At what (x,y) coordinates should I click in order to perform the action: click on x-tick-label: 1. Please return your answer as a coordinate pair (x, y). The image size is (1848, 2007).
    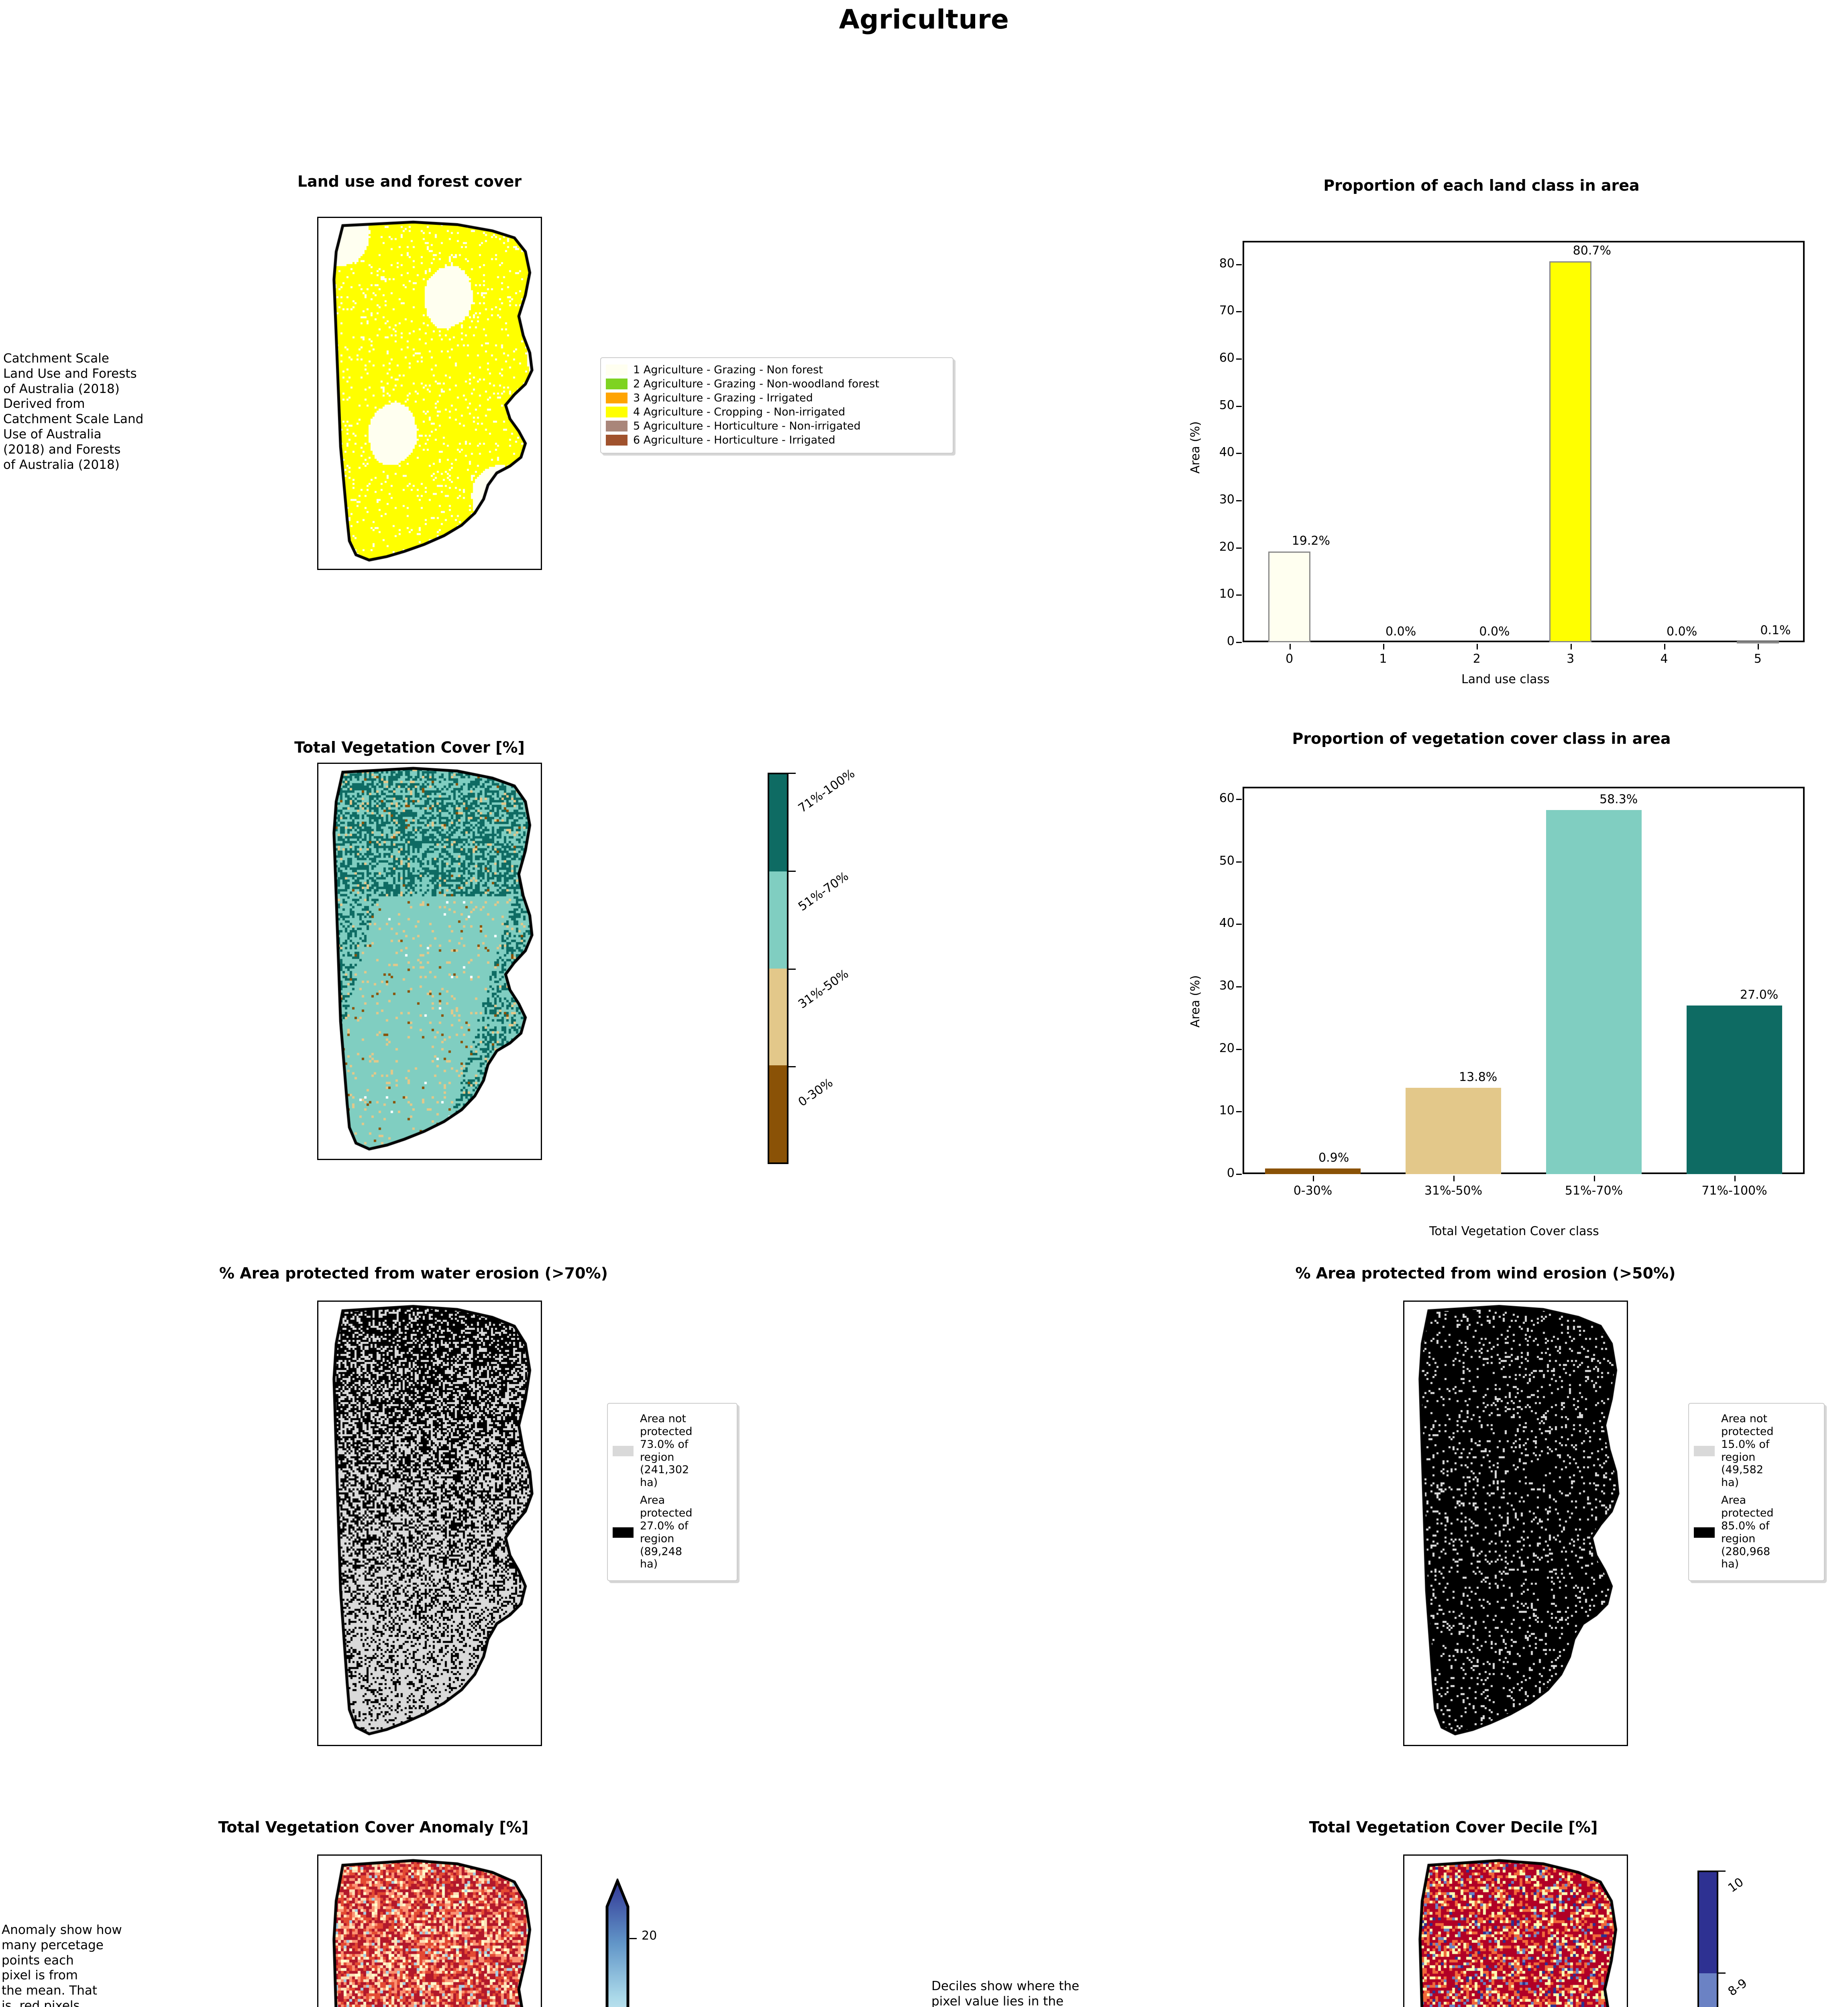
    Looking at the image, I should click on (1383, 659).